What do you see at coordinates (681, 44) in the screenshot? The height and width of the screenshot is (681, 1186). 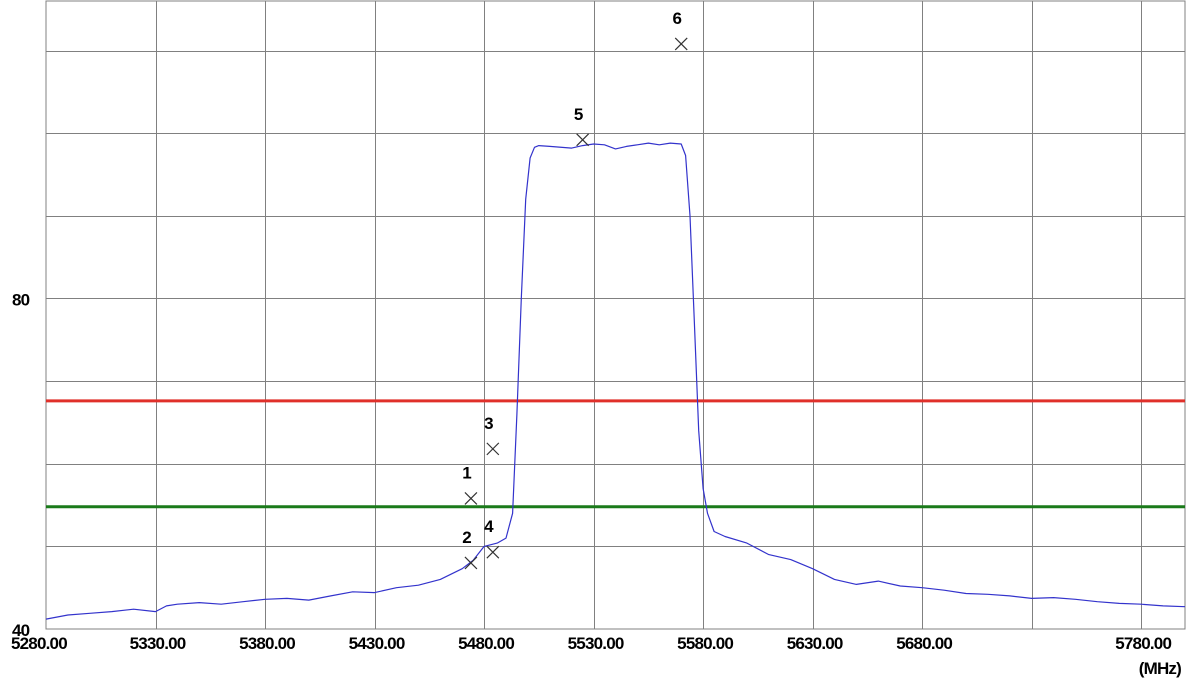 I see `marker-6-cross` at bounding box center [681, 44].